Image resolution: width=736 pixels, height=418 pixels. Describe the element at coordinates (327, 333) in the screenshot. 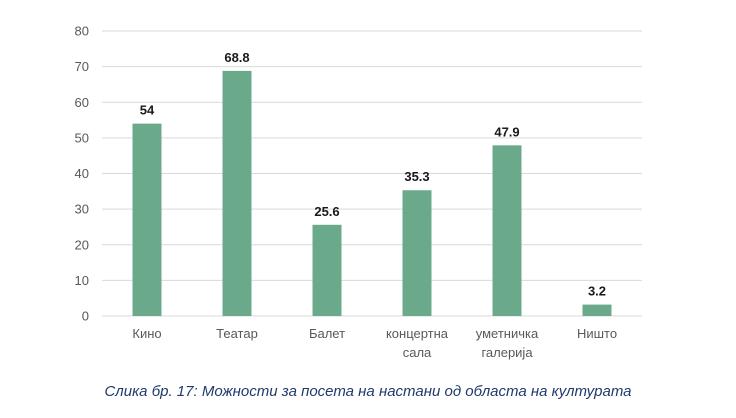

I see `x-tick-label: Балет` at that location.